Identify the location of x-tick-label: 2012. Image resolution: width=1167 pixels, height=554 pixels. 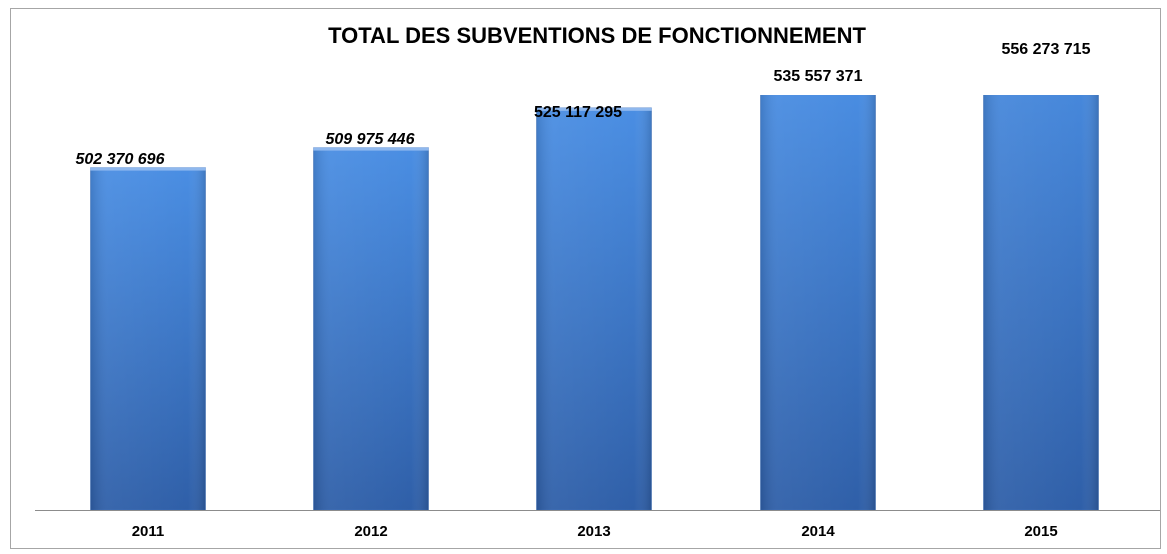
(370, 531).